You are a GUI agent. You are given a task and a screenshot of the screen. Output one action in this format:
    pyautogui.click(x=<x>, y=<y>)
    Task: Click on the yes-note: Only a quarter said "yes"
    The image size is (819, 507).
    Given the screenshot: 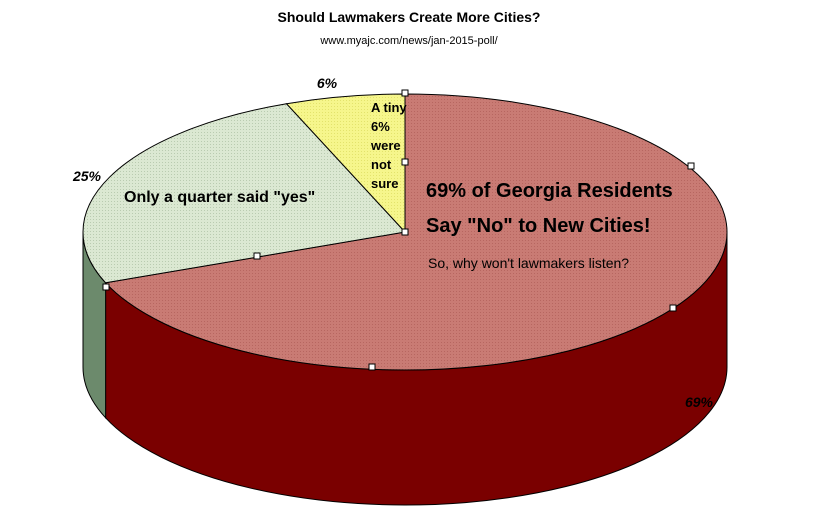 What is the action you would take?
    pyautogui.click(x=219, y=197)
    